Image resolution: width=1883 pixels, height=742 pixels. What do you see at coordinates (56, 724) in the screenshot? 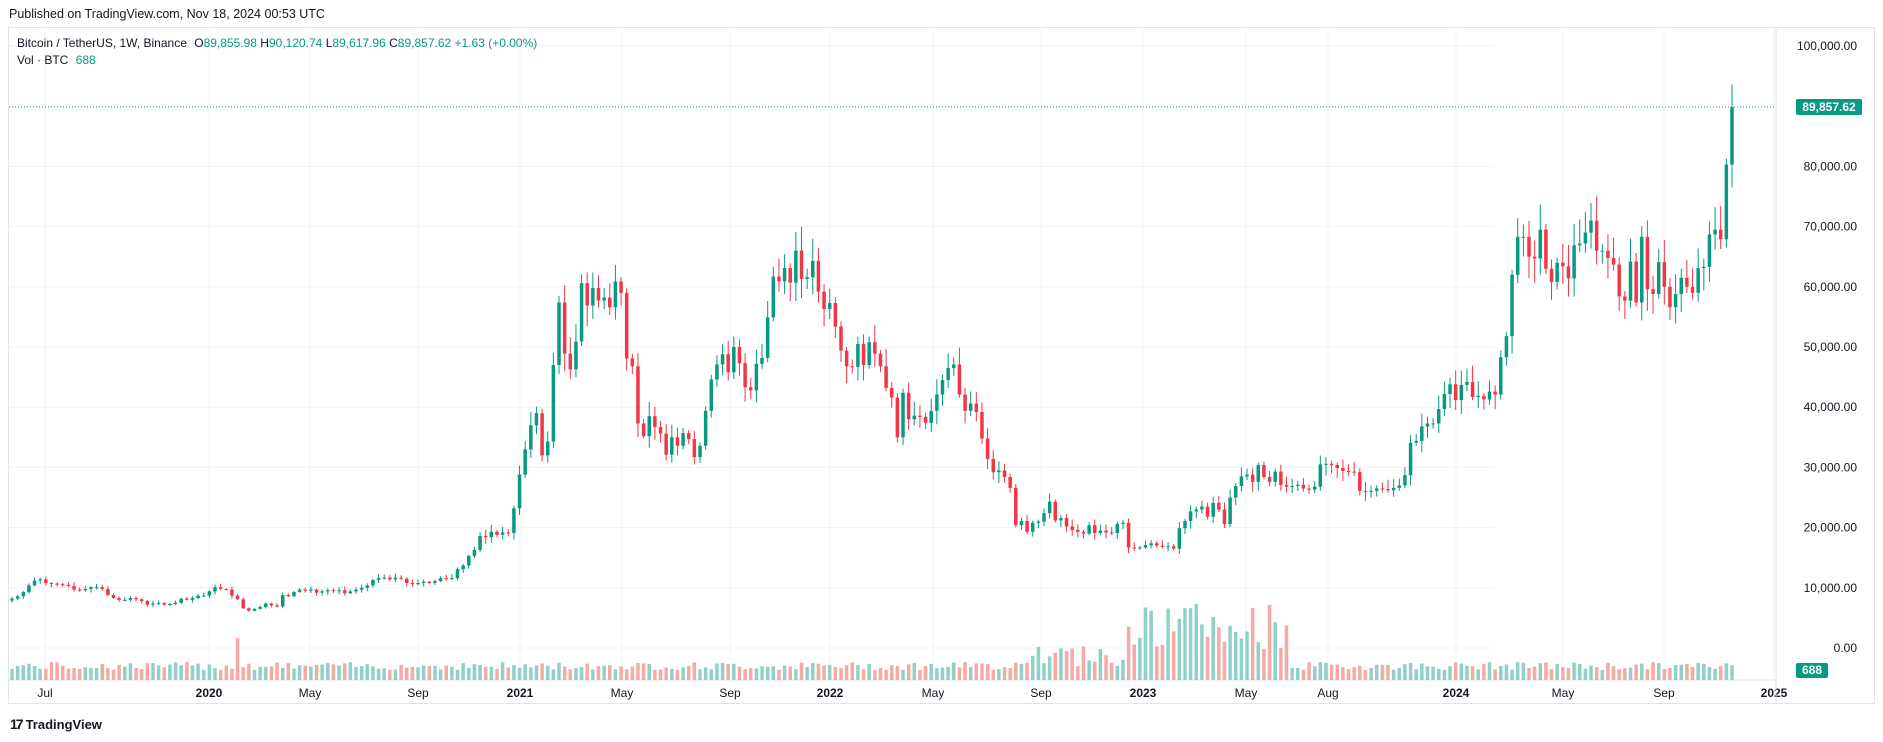
I see `tradingview-brand: 17 TradingView` at bounding box center [56, 724].